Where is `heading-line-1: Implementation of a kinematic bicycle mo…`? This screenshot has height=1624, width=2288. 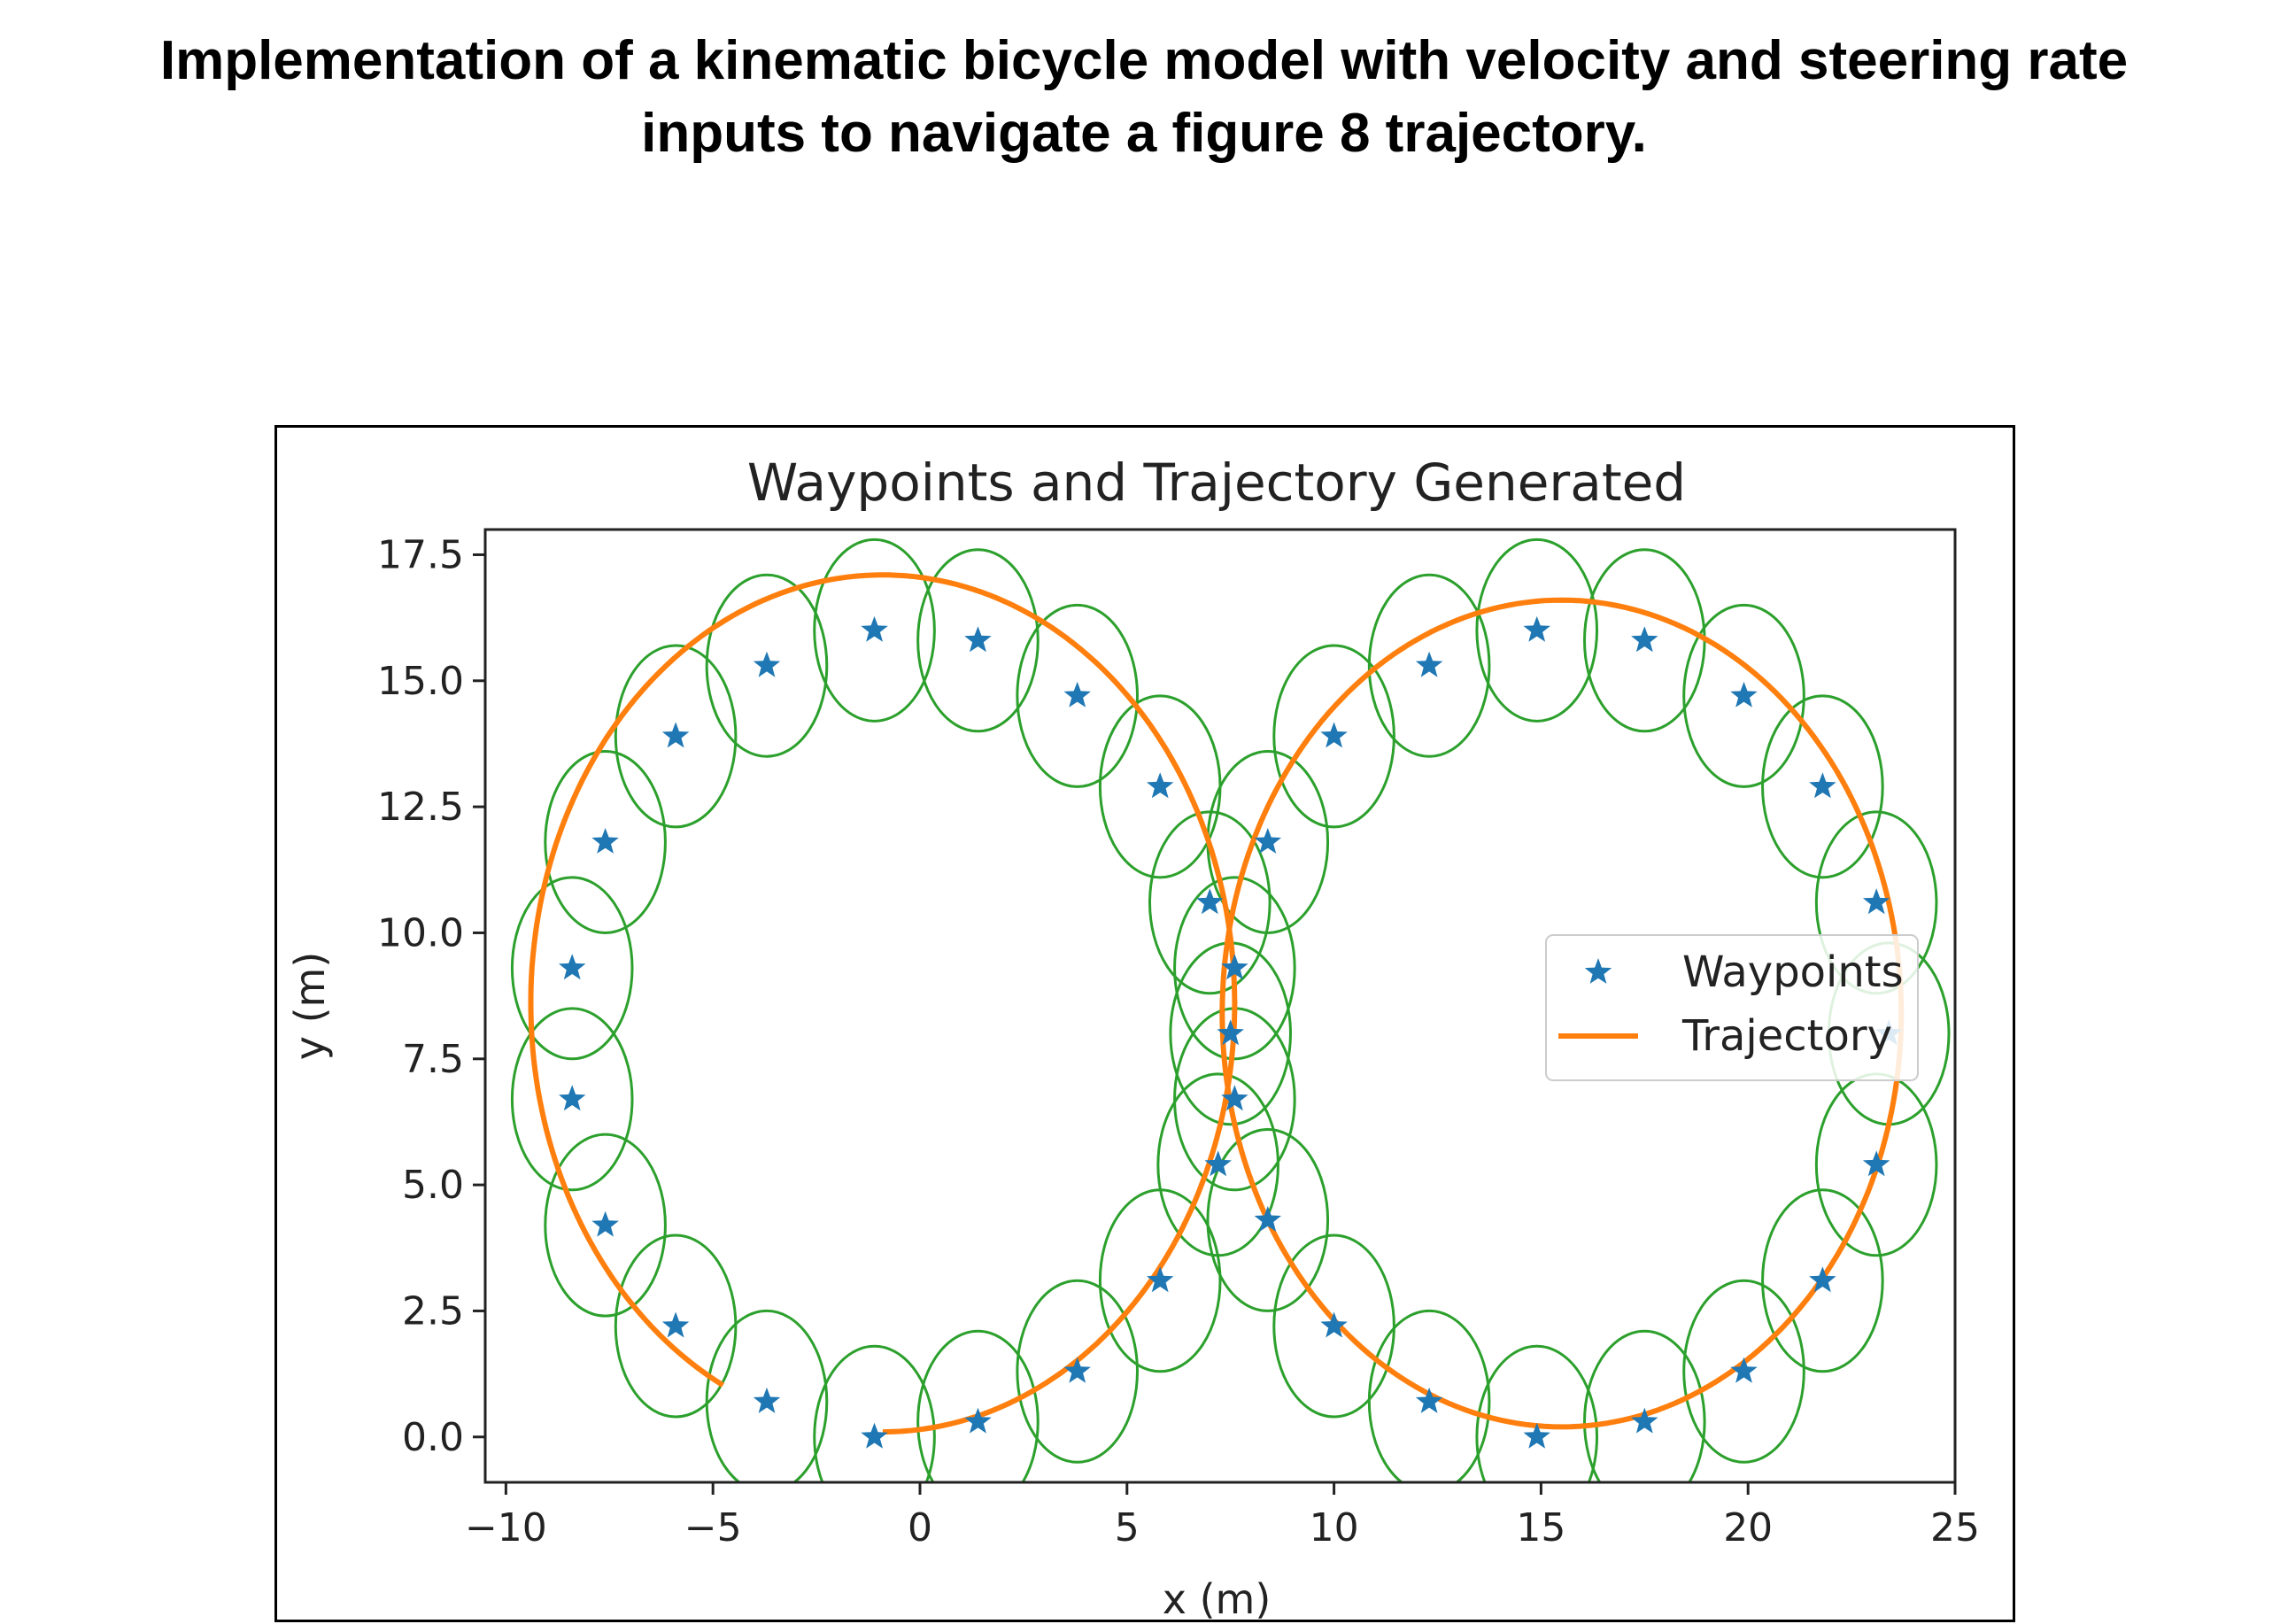
heading-line-1: Implementation of a kinematic bicycle mo… is located at coordinates (1144, 61).